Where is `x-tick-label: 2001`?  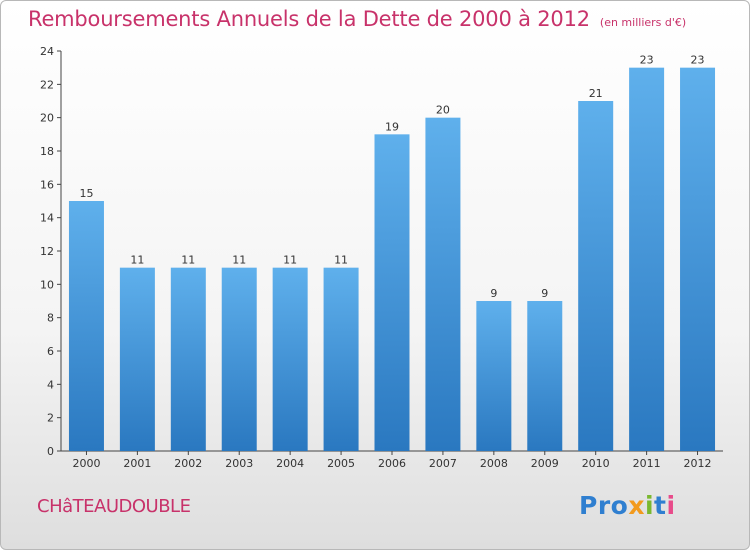
x-tick-label: 2001 is located at coordinates (137, 463).